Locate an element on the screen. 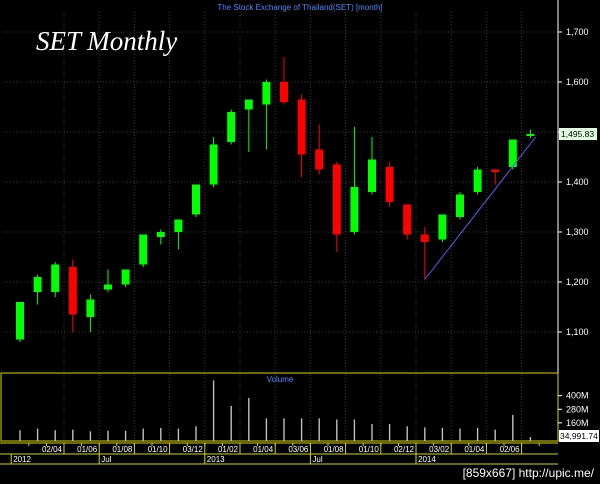  y-tick-label: 1,200 is located at coordinates (577, 282).